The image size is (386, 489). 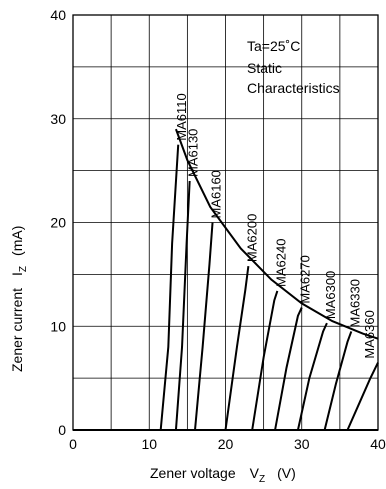 What do you see at coordinates (216, 194) in the screenshot?
I see `series-label-ma6160: MA6160` at bounding box center [216, 194].